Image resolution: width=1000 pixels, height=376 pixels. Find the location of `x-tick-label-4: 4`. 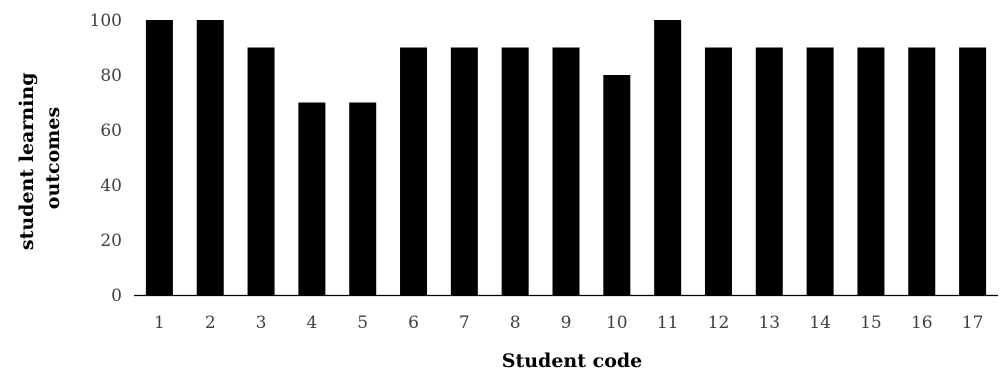

x-tick-label-4: 4 is located at coordinates (311, 323).